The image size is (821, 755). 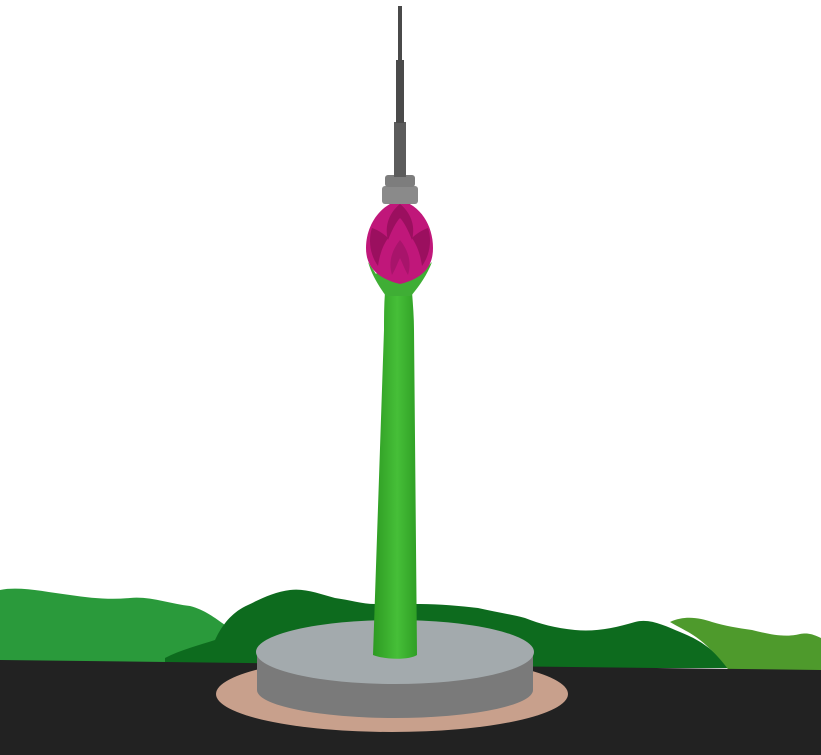 I want to click on tower-cap-upper, so click(x=400, y=181).